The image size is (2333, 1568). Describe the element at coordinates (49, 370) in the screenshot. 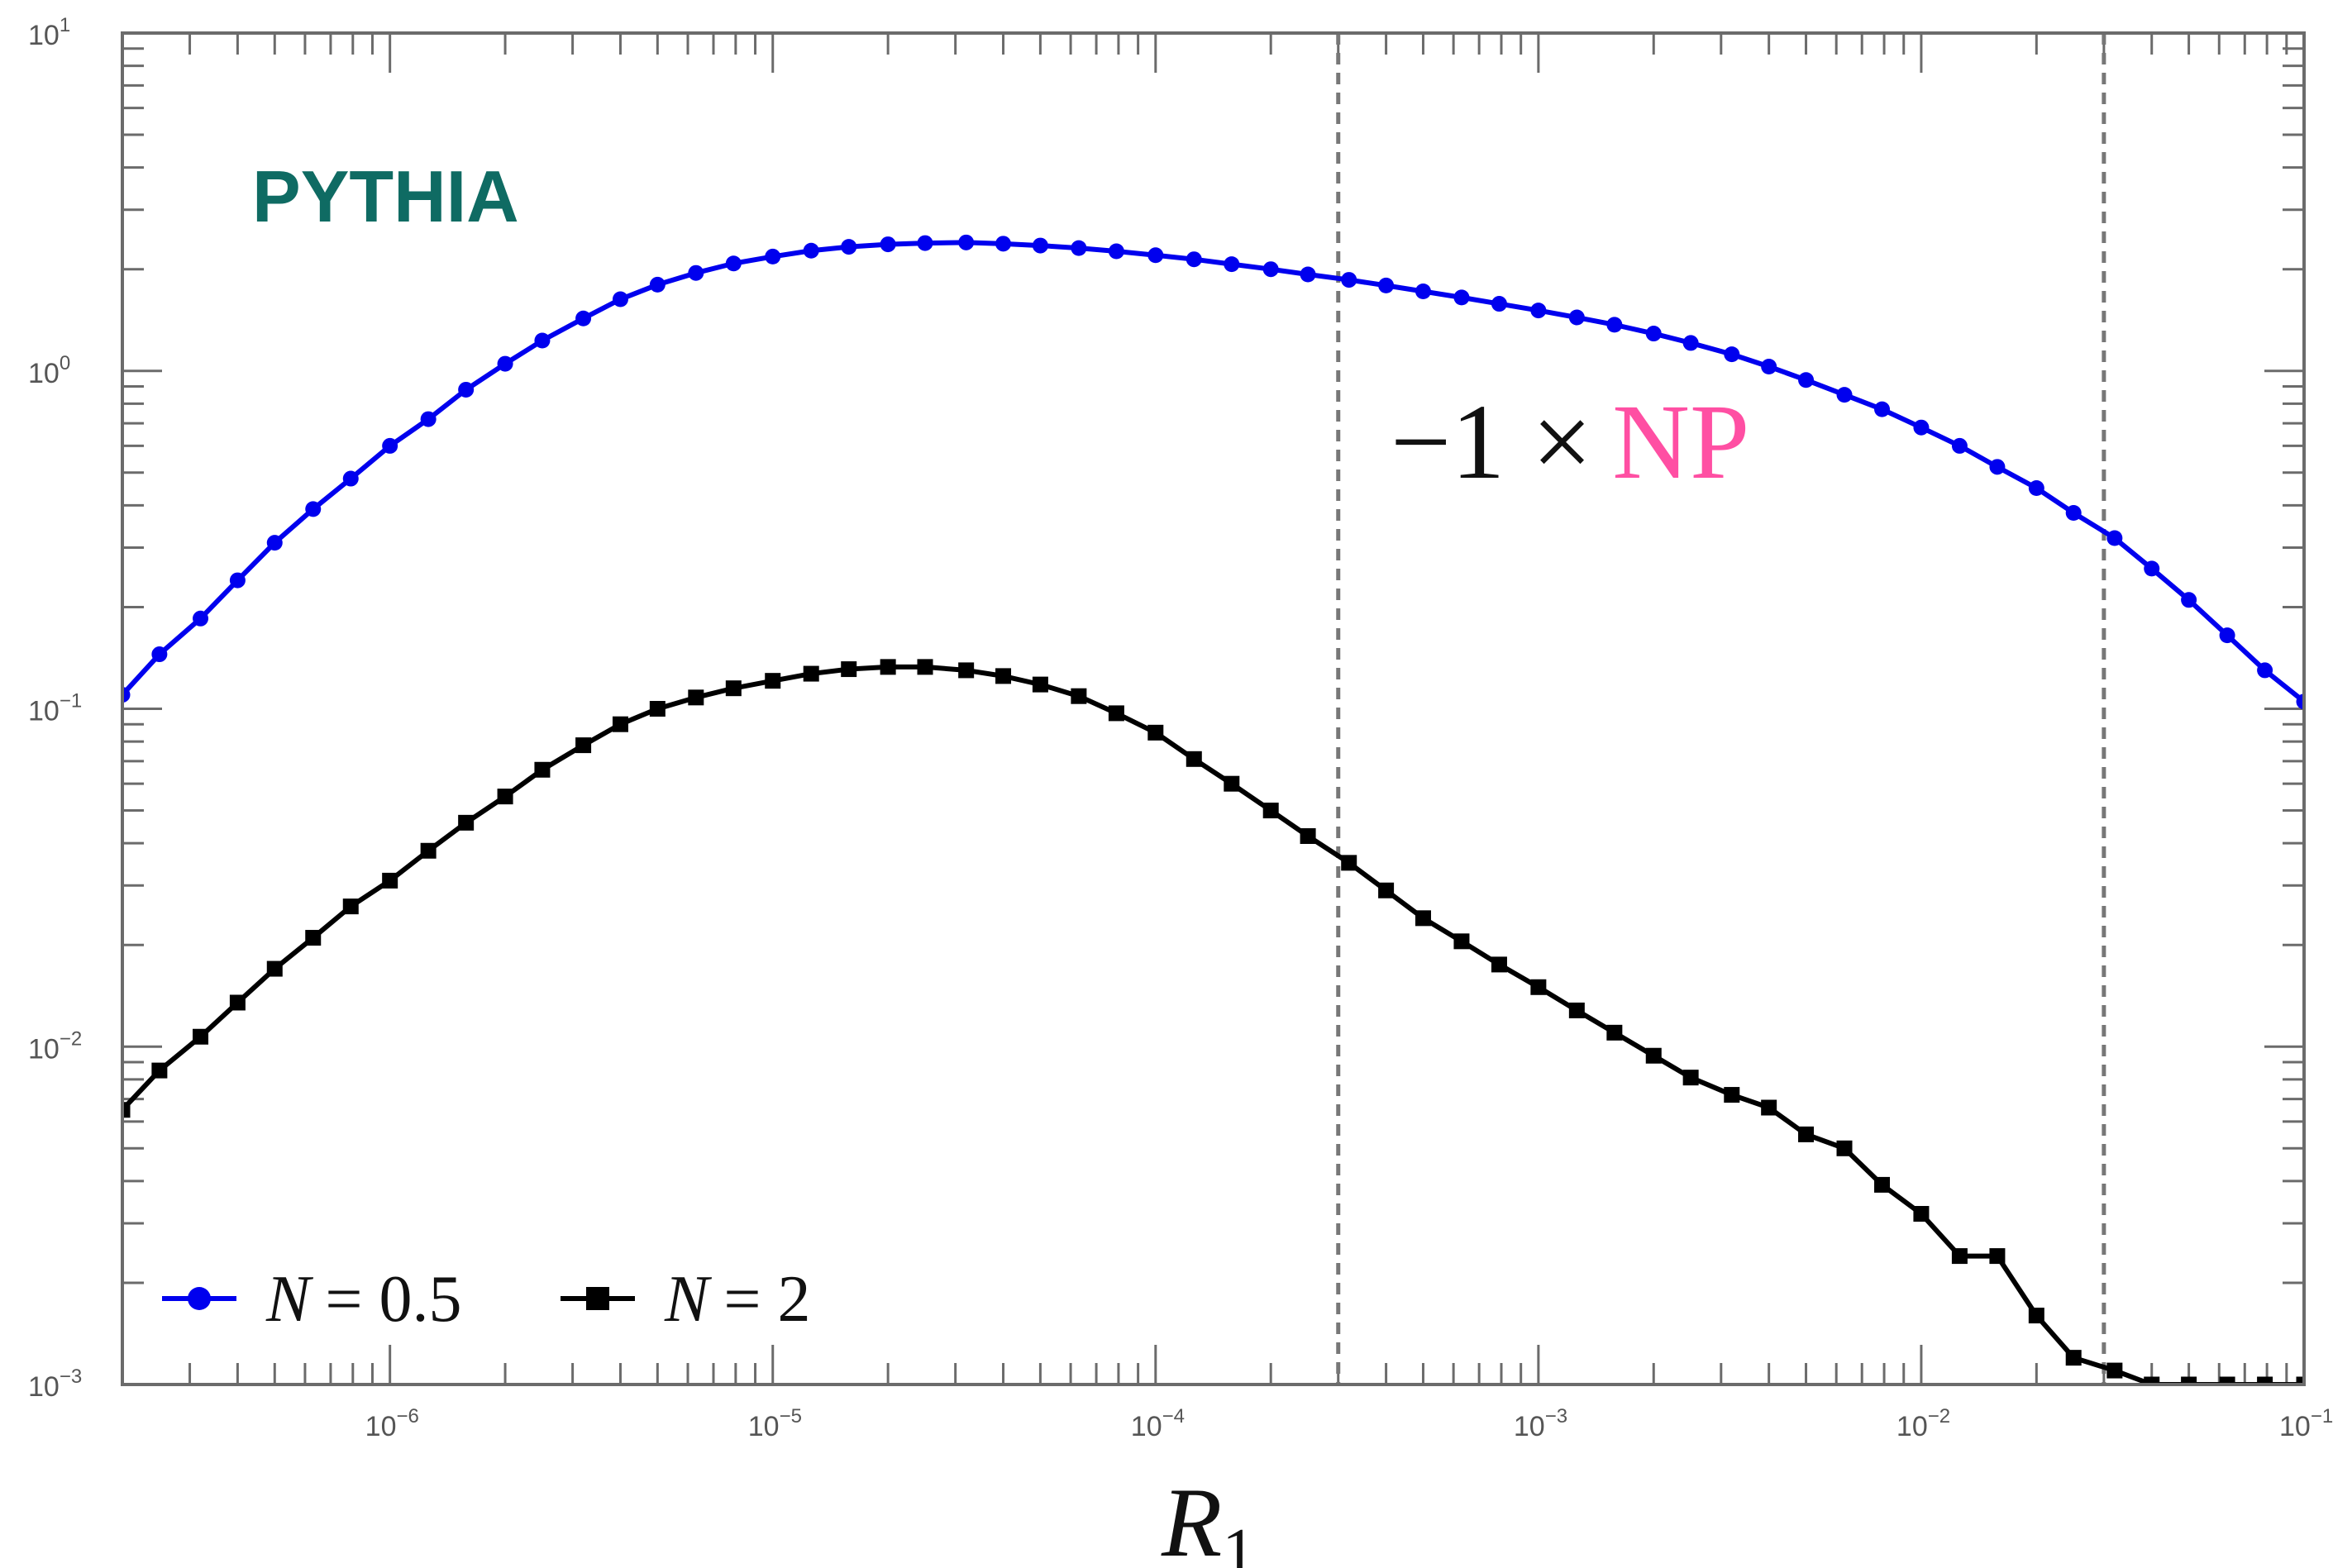

I see `y-tick-label: 10⁰` at that location.